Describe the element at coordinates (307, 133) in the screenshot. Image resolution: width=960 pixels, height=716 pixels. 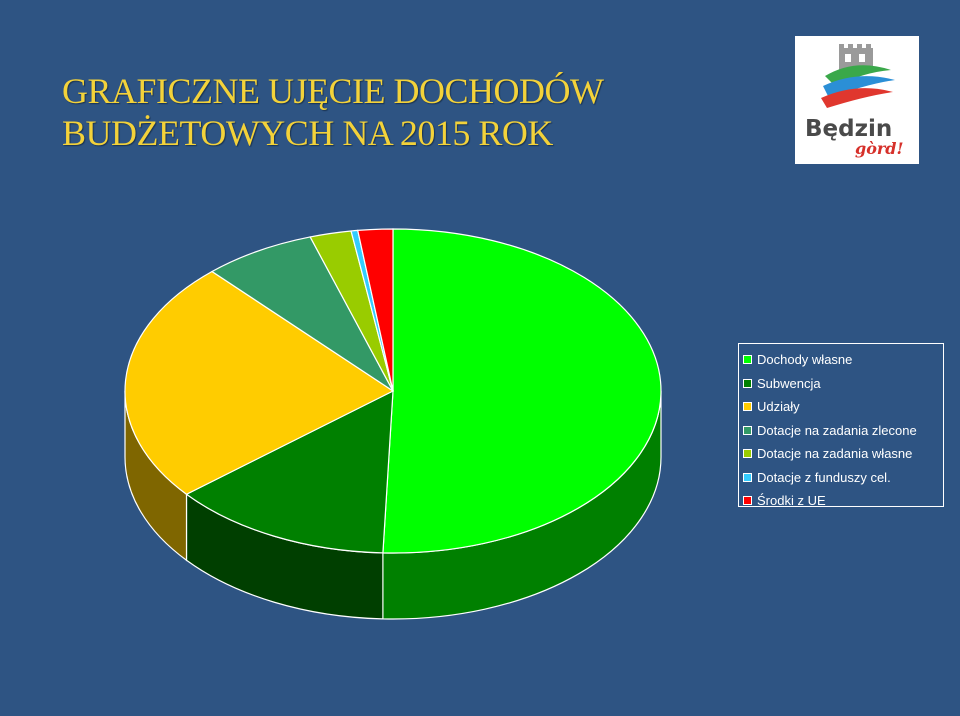
I see `title-line-2: BUDŻETOWYCH NA 2015 ROK` at that location.